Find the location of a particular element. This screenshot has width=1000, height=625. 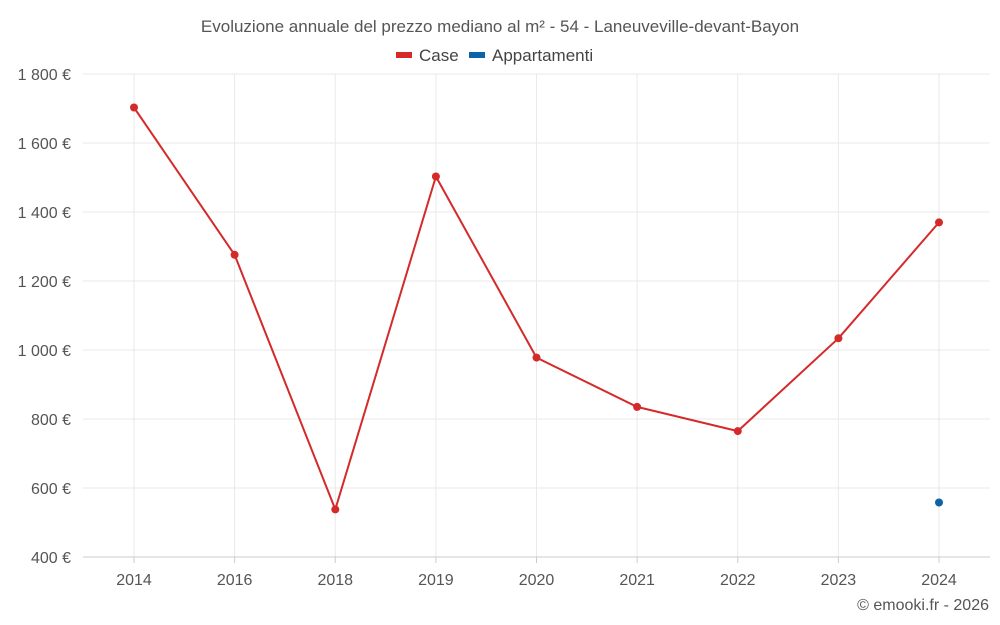

x-tick-label: 2020 is located at coordinates (537, 580).